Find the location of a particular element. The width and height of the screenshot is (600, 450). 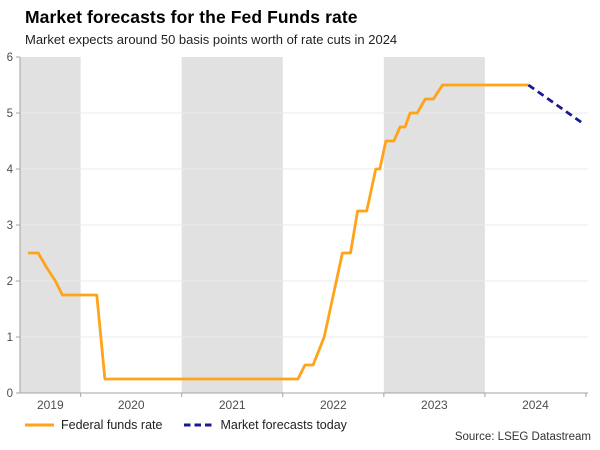

x-tick-label: 2023 is located at coordinates (434, 405).